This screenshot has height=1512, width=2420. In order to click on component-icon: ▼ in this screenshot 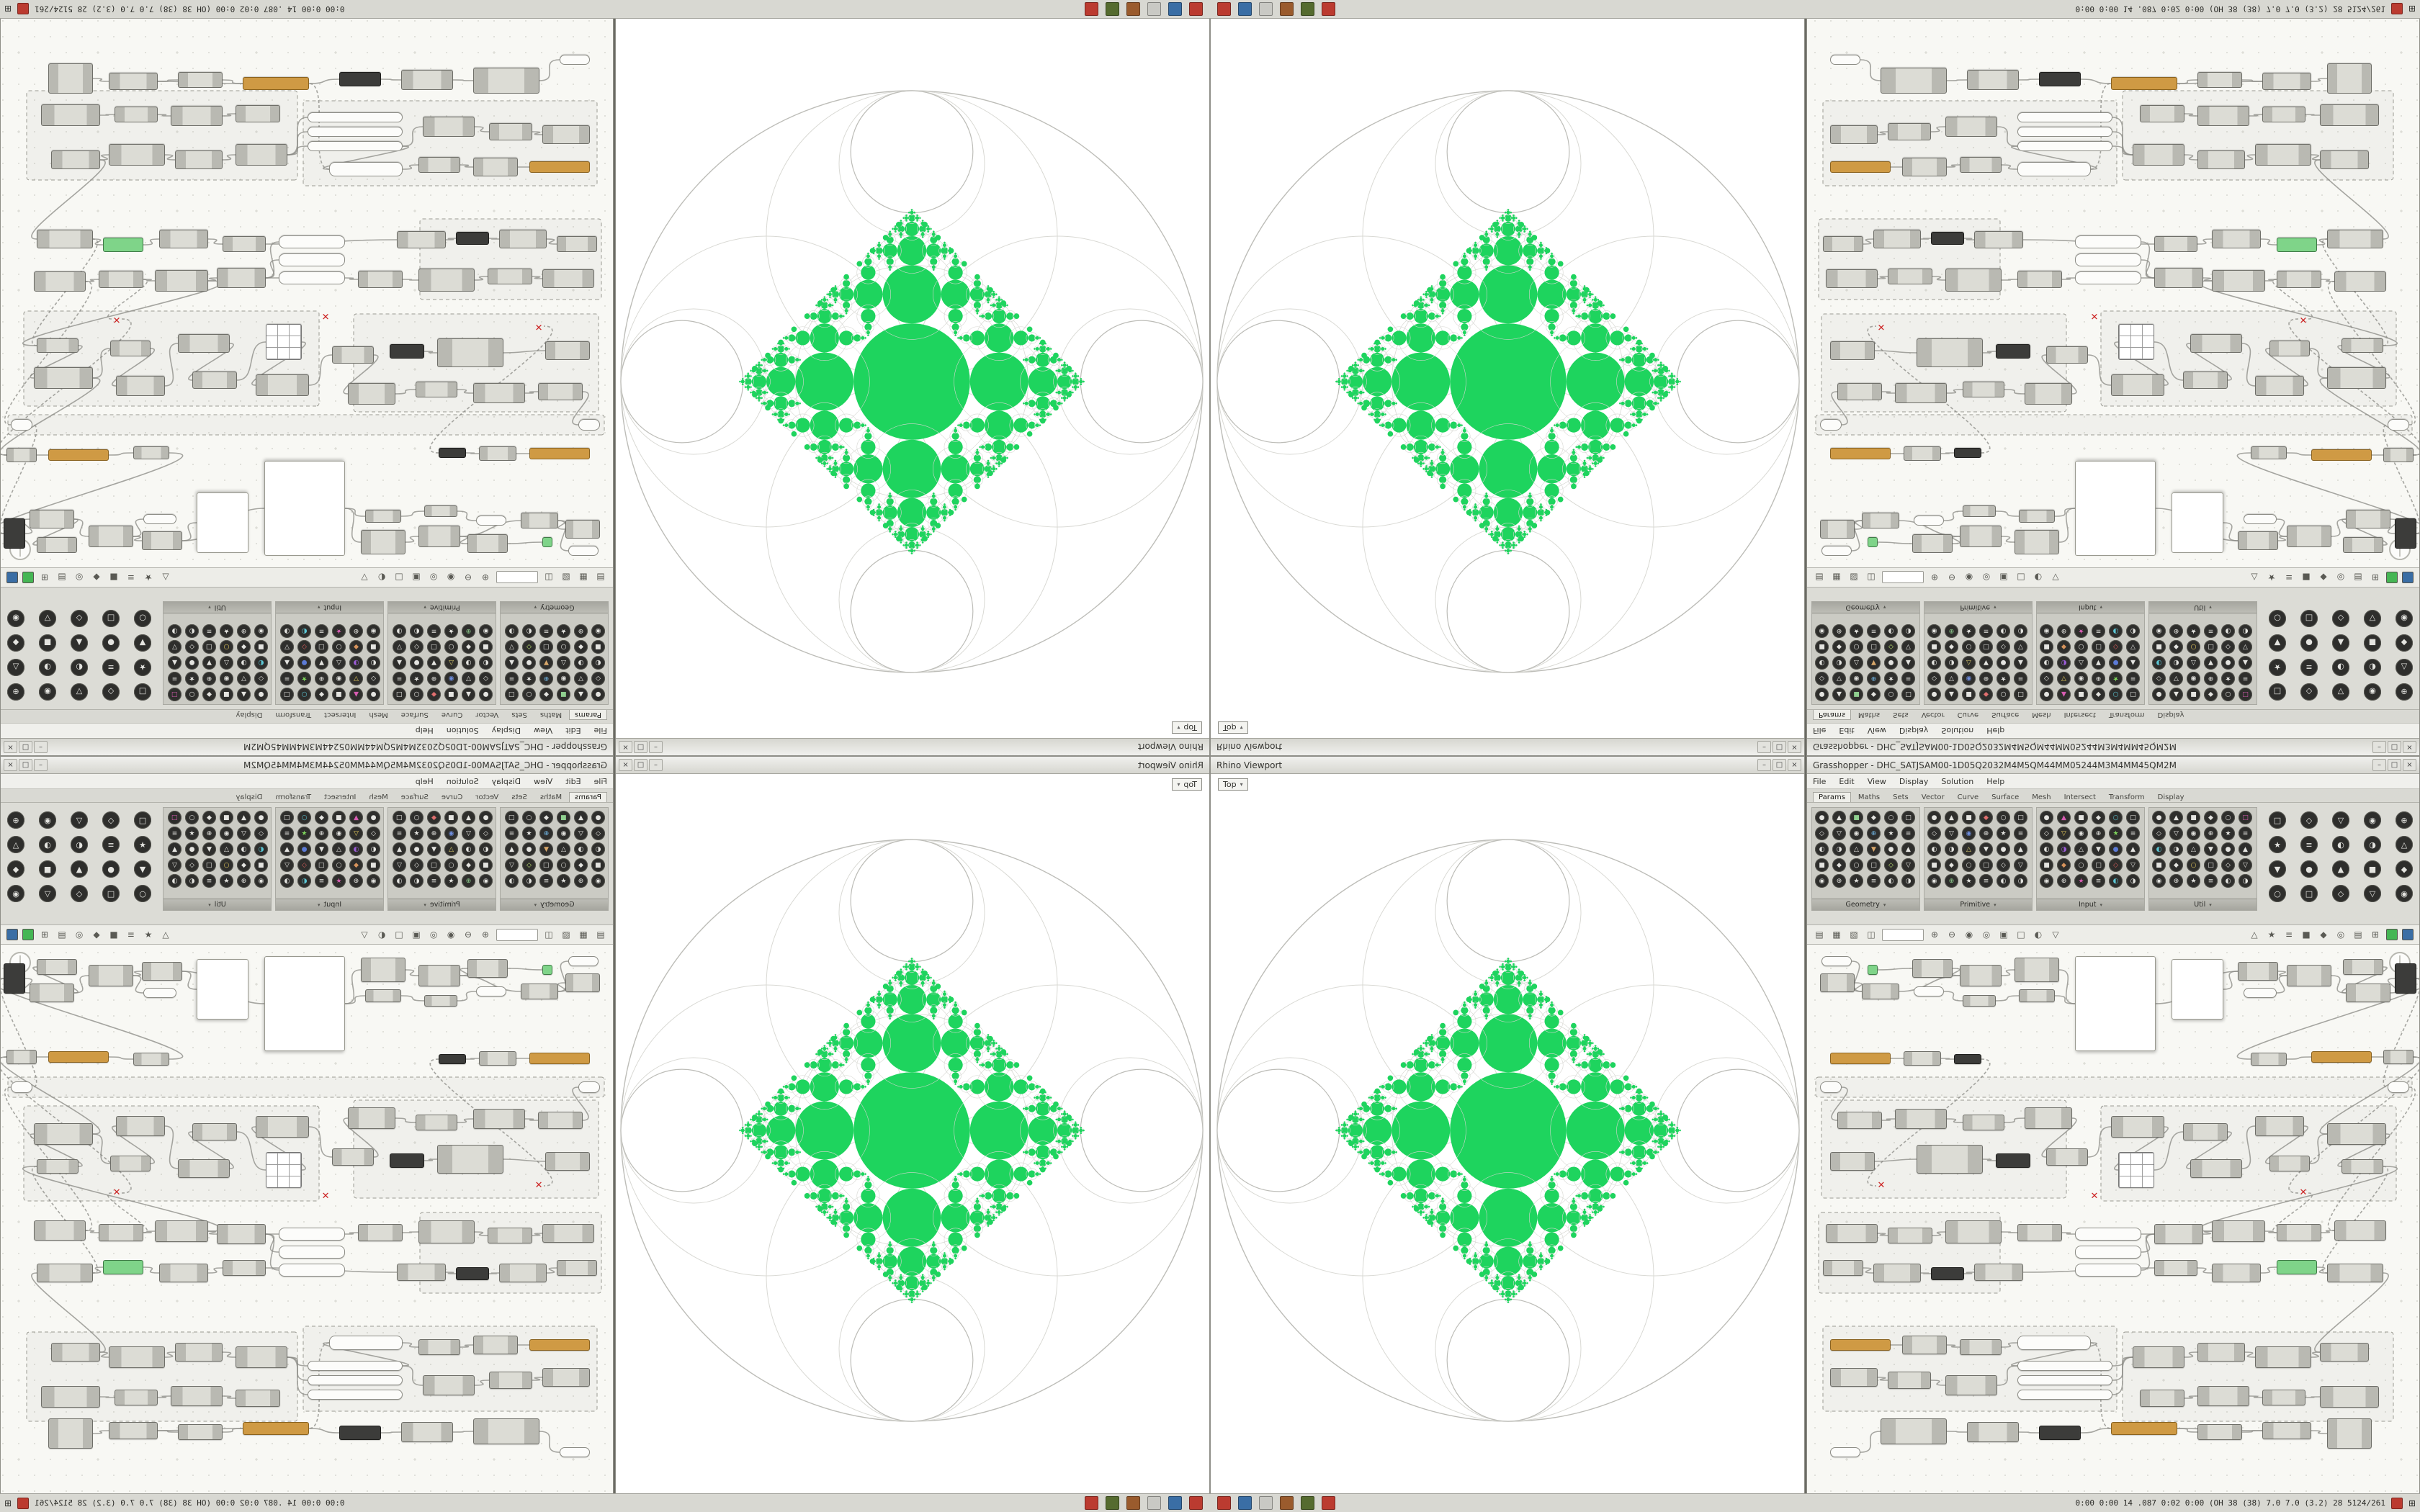, I will do `click(2211, 849)`.